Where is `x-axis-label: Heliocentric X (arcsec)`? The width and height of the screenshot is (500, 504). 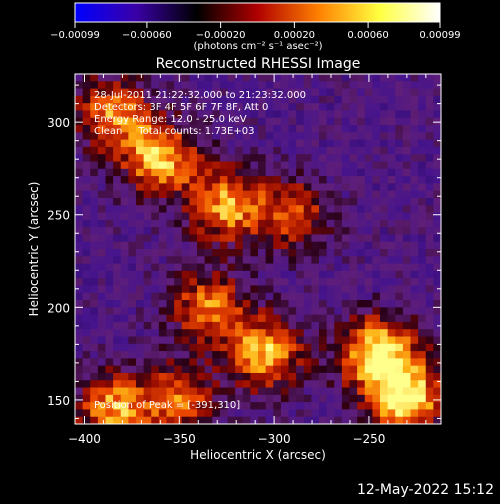
x-axis-label: Heliocentric X (arcsec) is located at coordinates (258, 455).